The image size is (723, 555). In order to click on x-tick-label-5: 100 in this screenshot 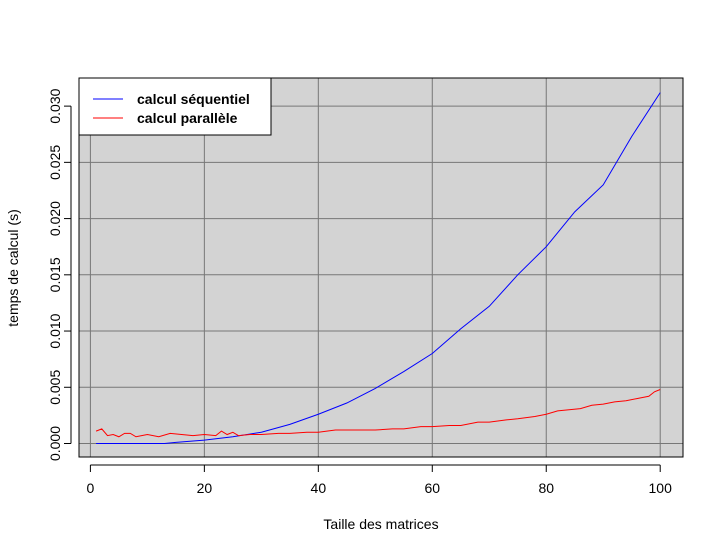, I will do `click(661, 488)`.